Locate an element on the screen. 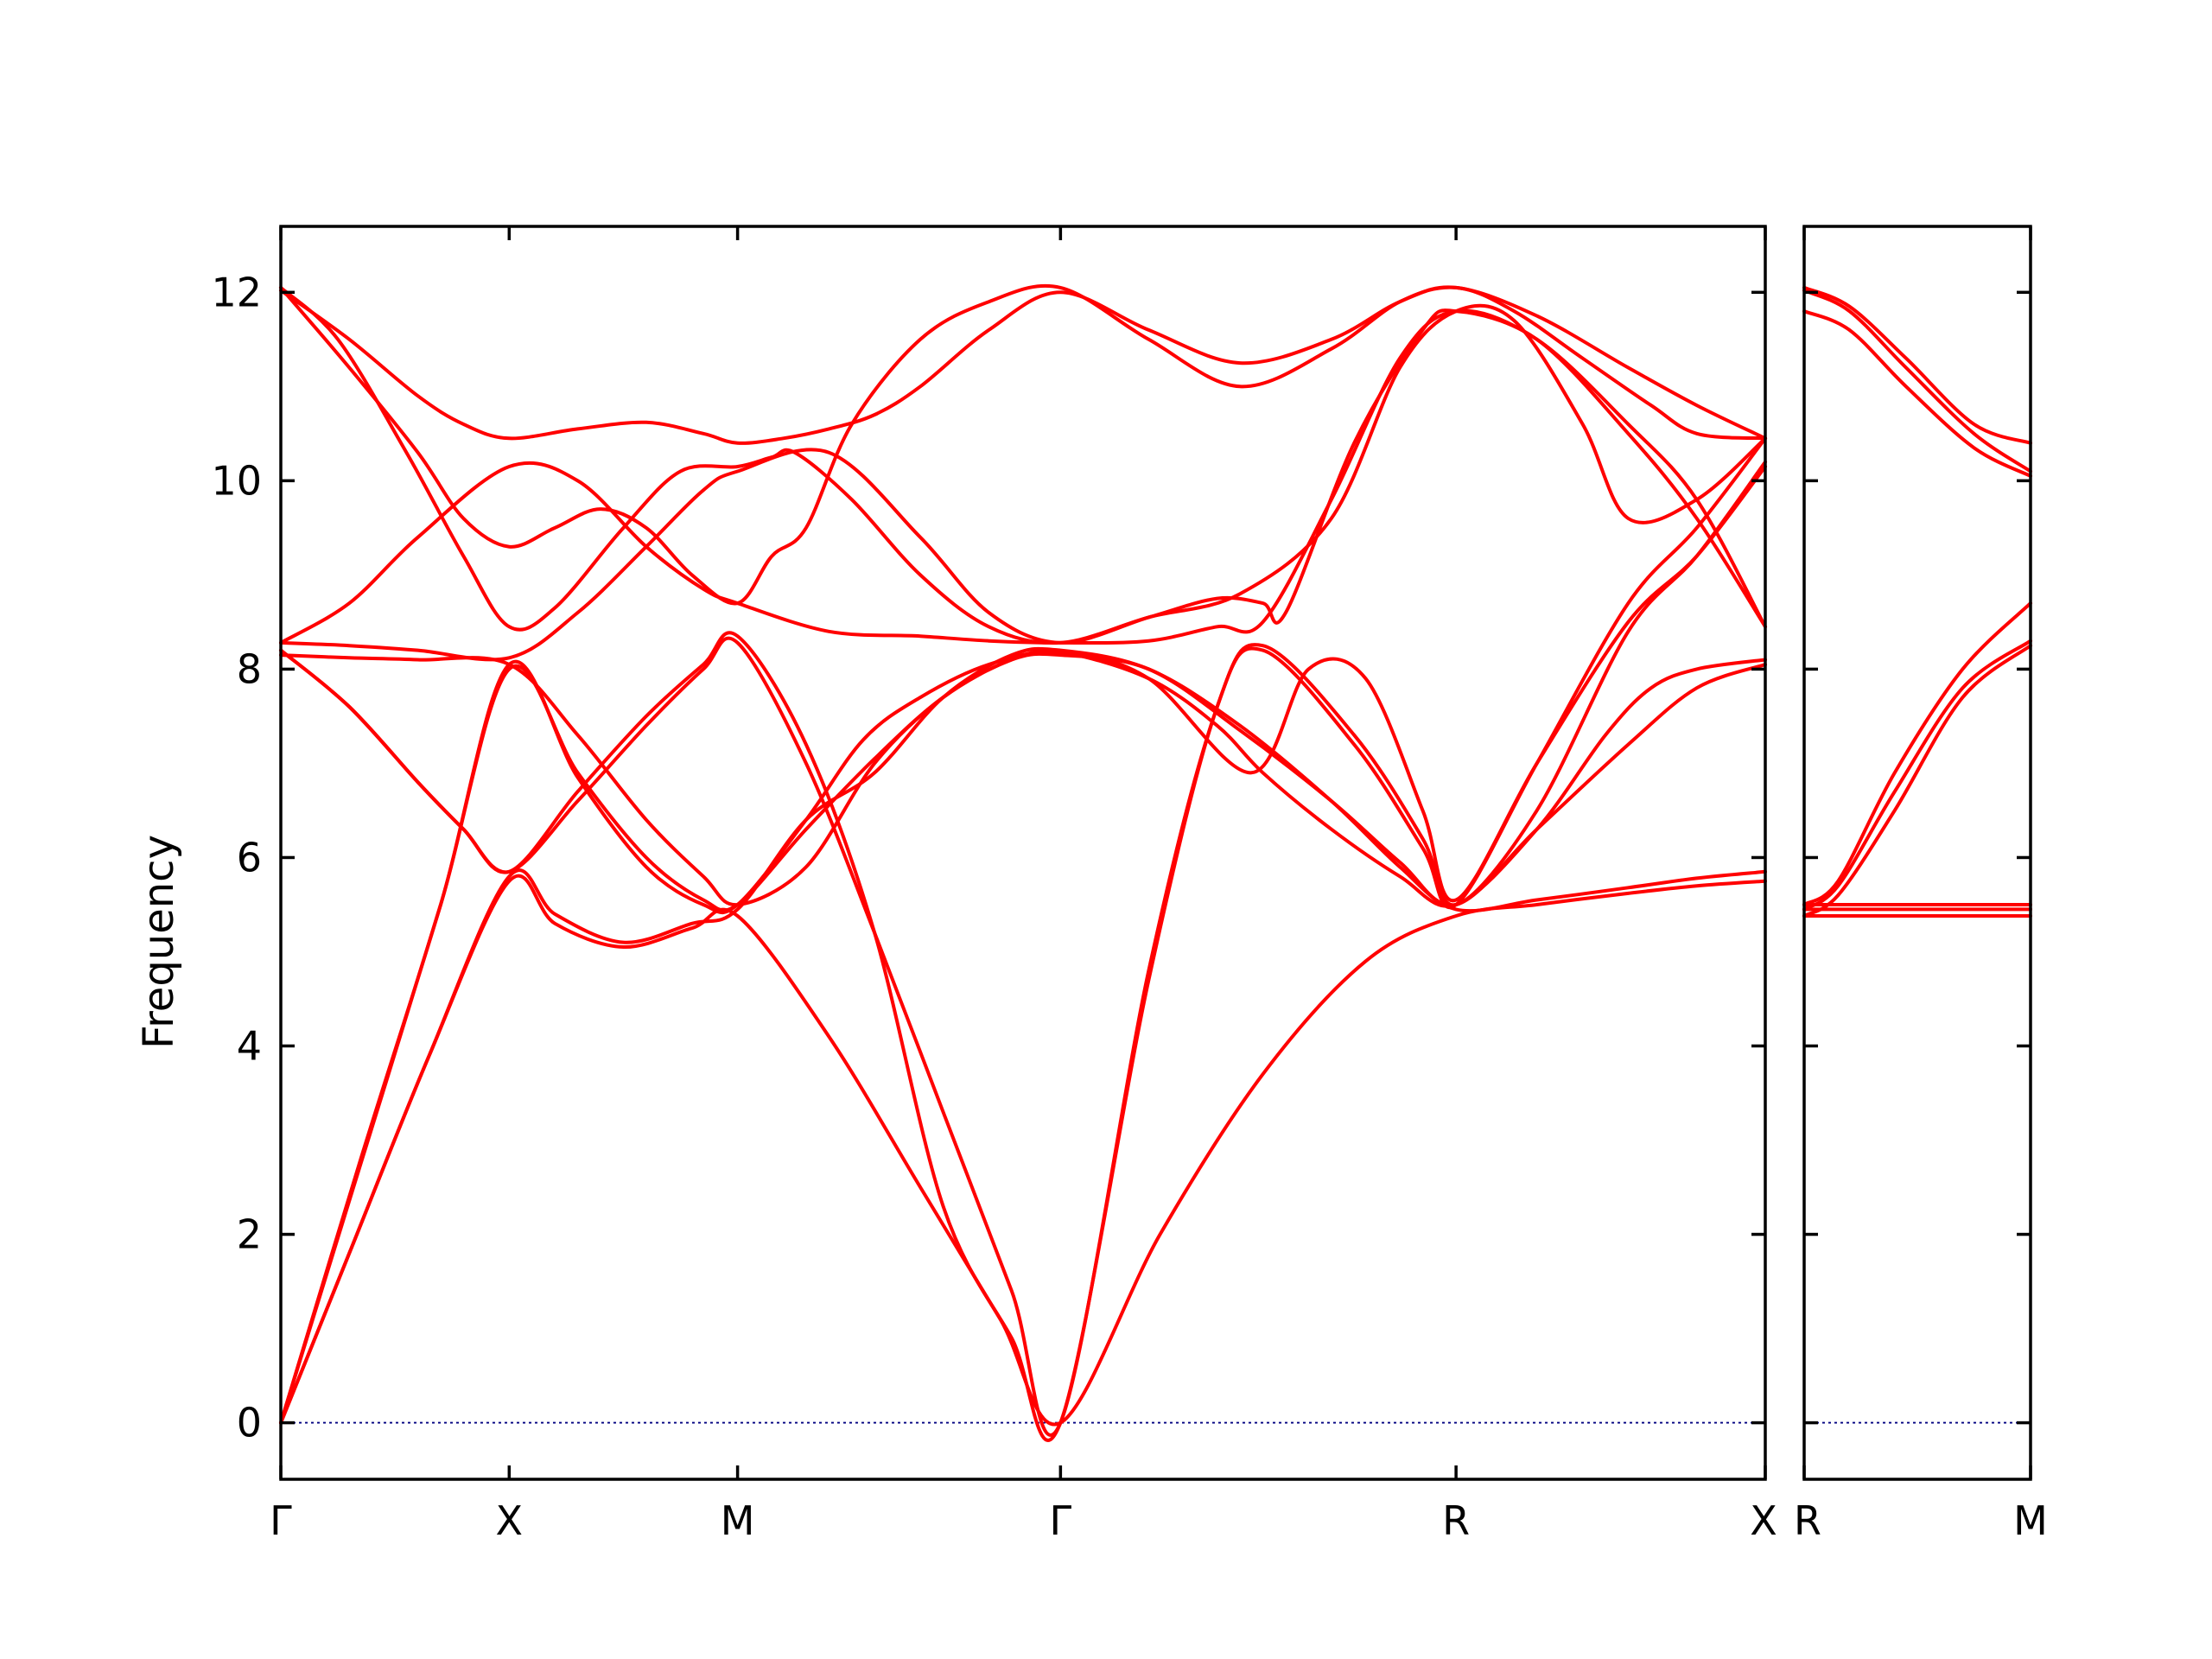 The height and width of the screenshot is (1659, 2212). y-tick-label: 6 is located at coordinates (249, 857).